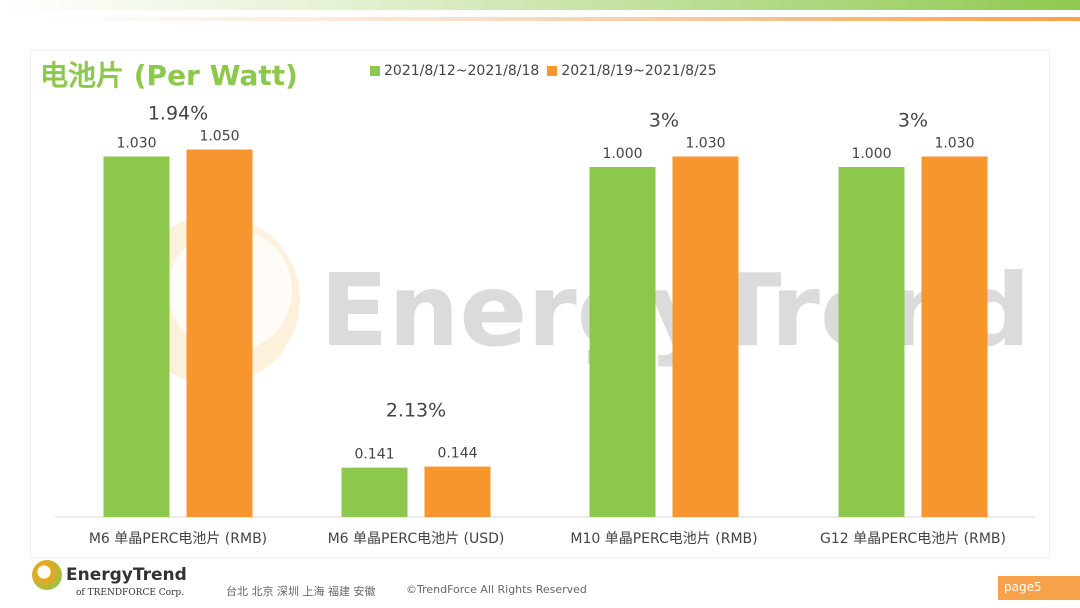 Image resolution: width=1080 pixels, height=608 pixels. What do you see at coordinates (219, 137) in the screenshot?
I see `data-label: 1.050` at bounding box center [219, 137].